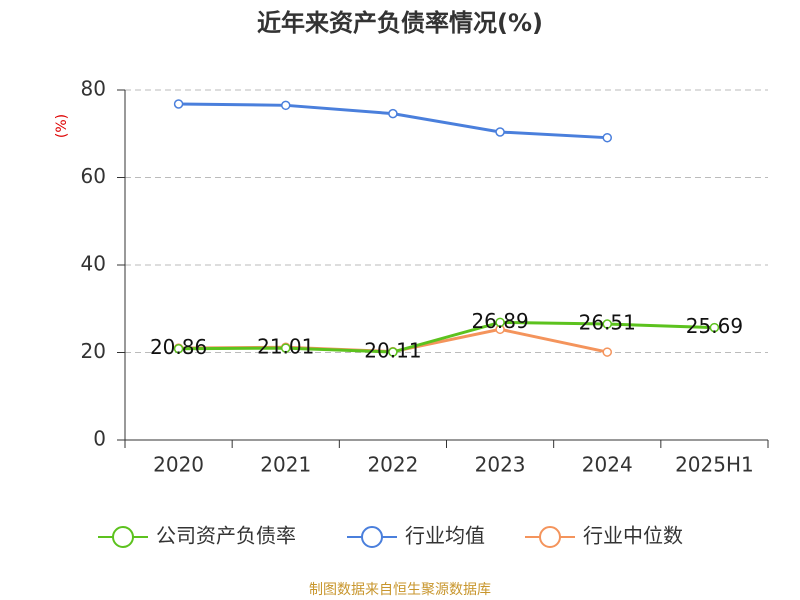 This screenshot has height=600, width=800. Describe the element at coordinates (93, 89) in the screenshot. I see `y-tick-label: 80` at that location.